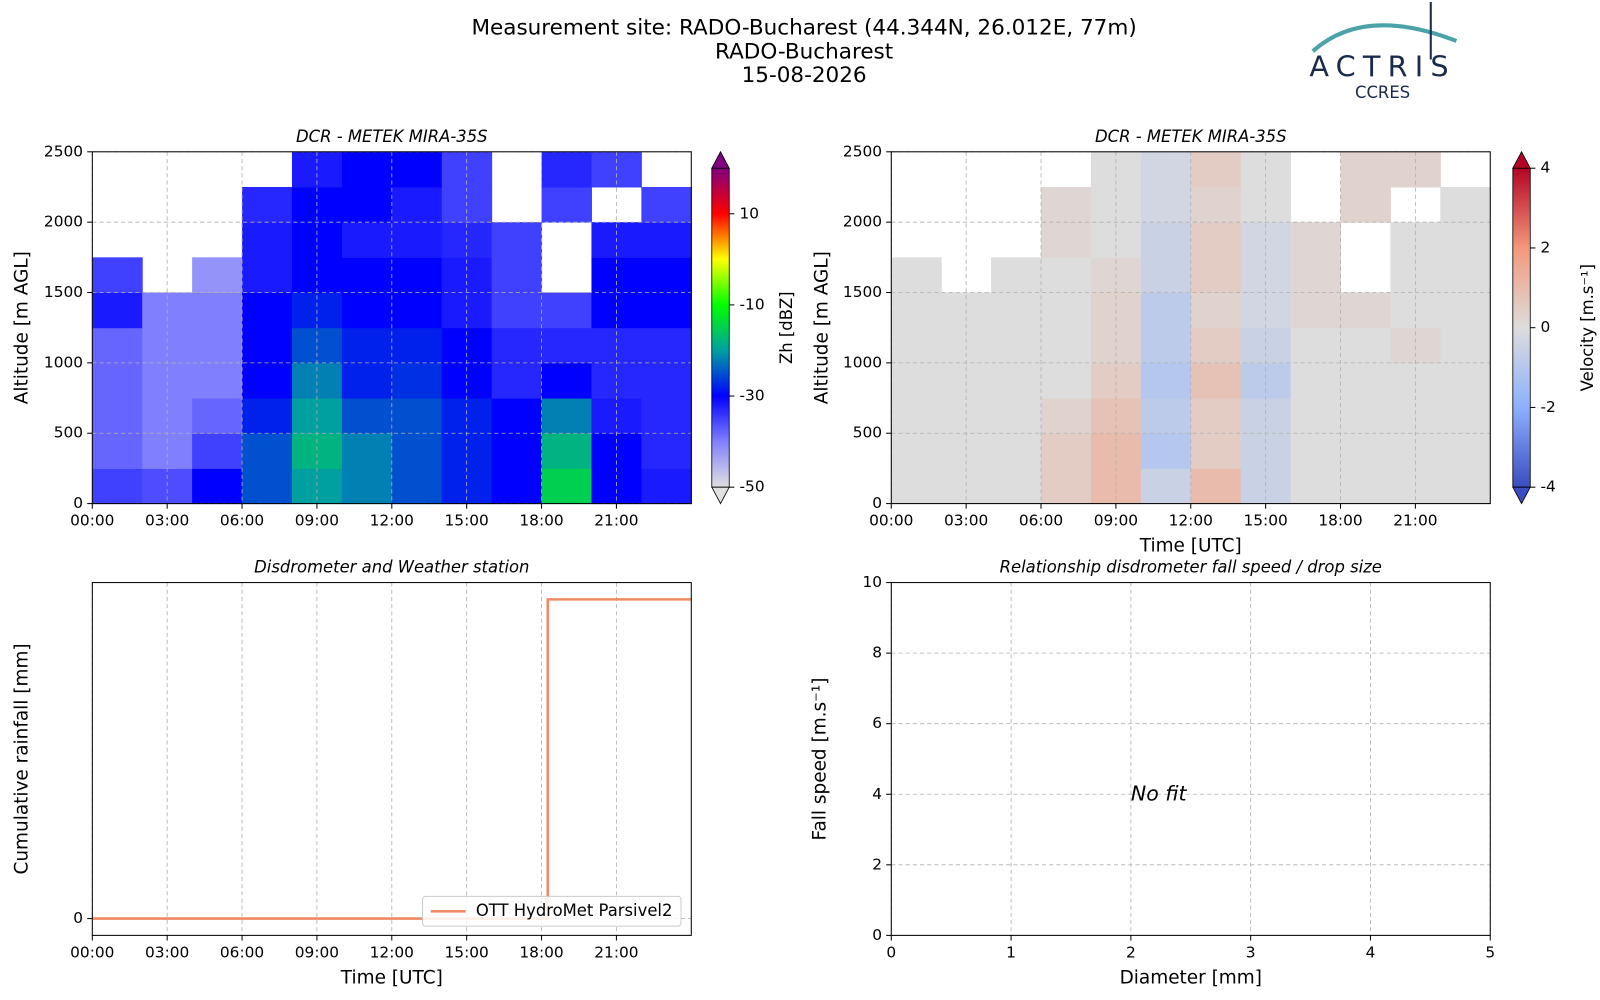 The height and width of the screenshot is (1000, 1600). I want to click on colorbar-tick-label: 2, so click(1546, 247).